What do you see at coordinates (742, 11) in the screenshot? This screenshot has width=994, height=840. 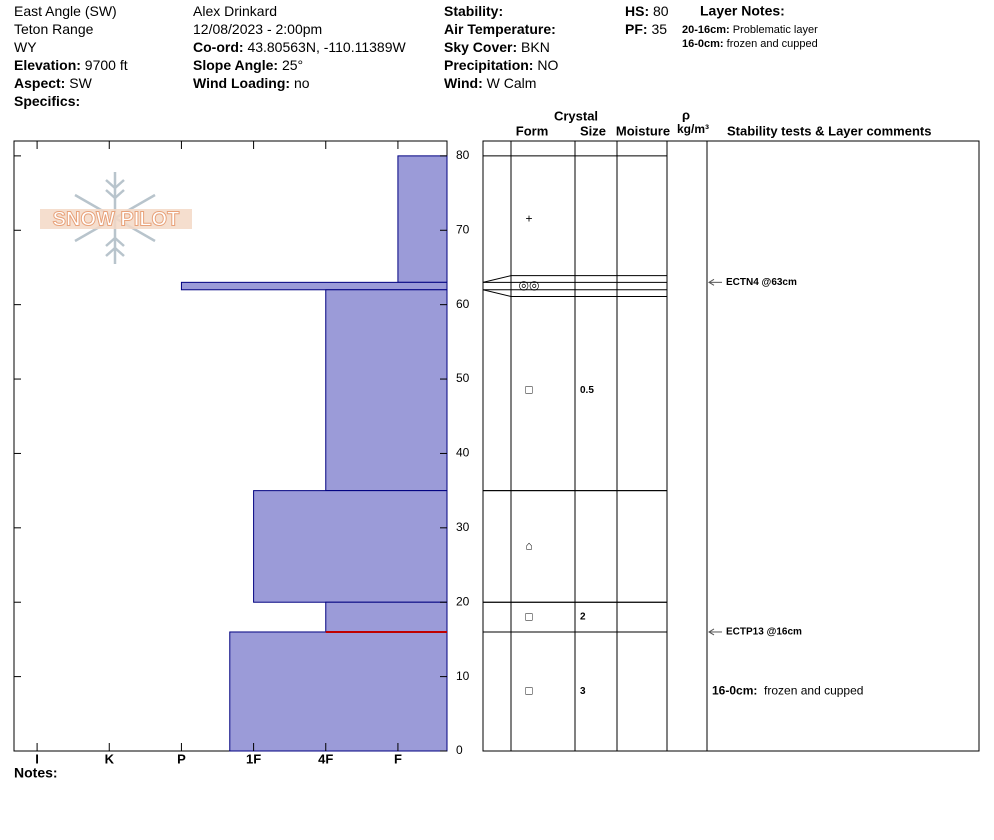 I see `layer-notes-title: Layer Notes:` at bounding box center [742, 11].